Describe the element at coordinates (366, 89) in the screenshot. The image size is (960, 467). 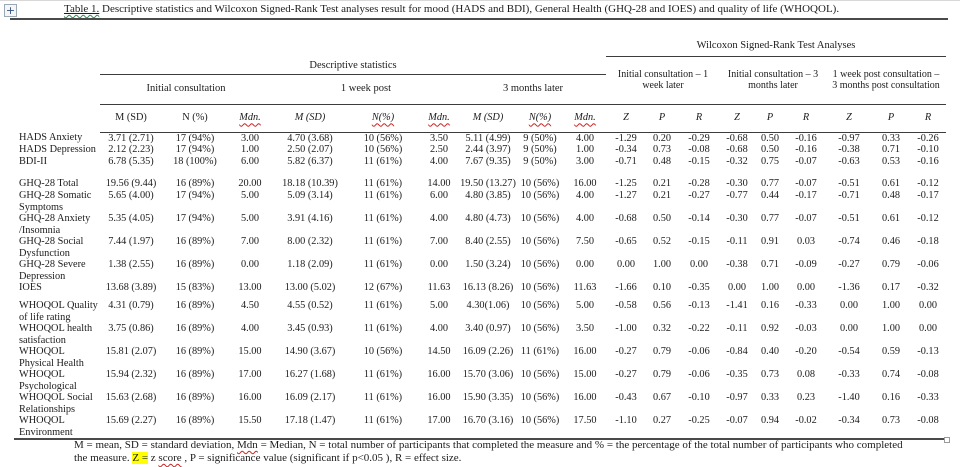
I see `time-header-1-week-post: 1 week post` at that location.